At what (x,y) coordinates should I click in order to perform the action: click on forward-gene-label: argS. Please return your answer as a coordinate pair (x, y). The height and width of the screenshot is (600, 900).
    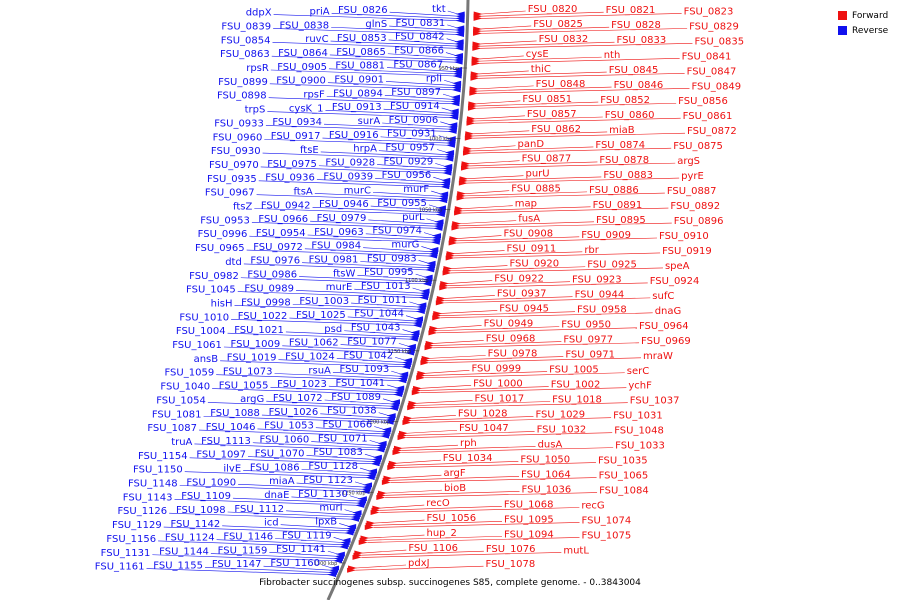
    Looking at the image, I should click on (688, 161).